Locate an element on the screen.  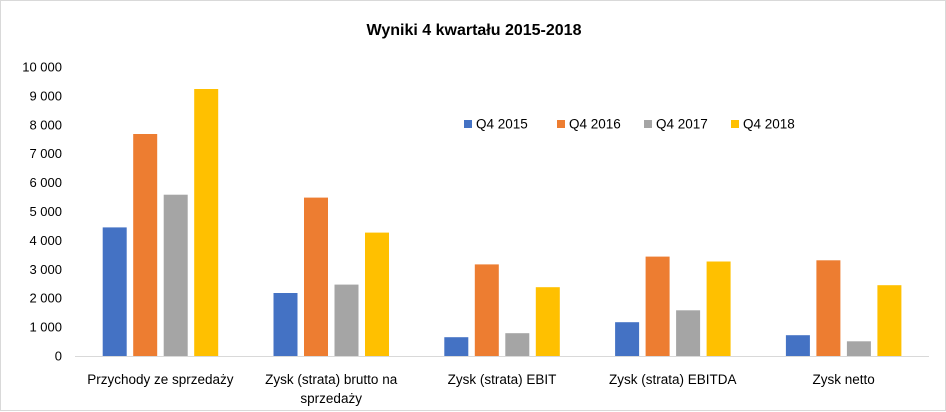
category-label: Zysk (strata) brutto na is located at coordinates (331, 379).